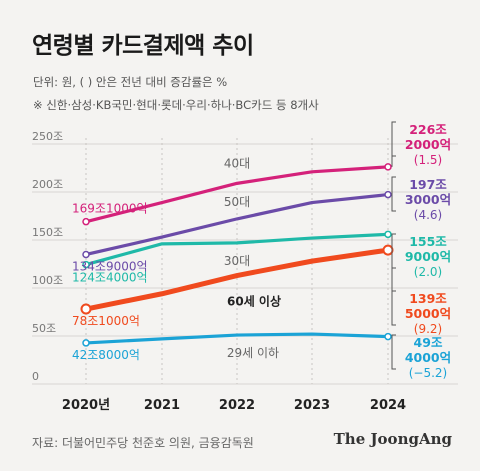 The width and height of the screenshot is (480, 471). Describe the element at coordinates (110, 209) in the screenshot. I see `start-value-label: 169조1000억` at that location.